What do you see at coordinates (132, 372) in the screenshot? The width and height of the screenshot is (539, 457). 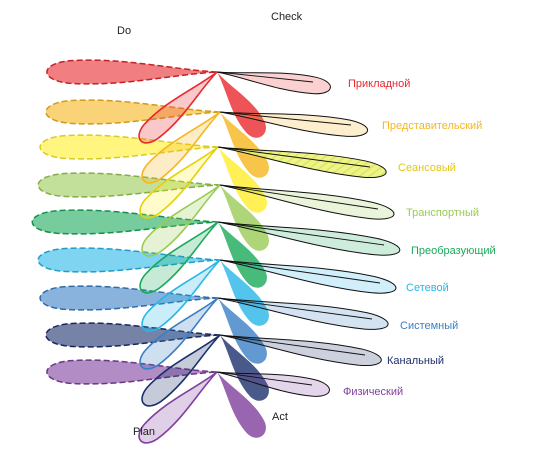 I see `do-petal-physical` at bounding box center [132, 372].